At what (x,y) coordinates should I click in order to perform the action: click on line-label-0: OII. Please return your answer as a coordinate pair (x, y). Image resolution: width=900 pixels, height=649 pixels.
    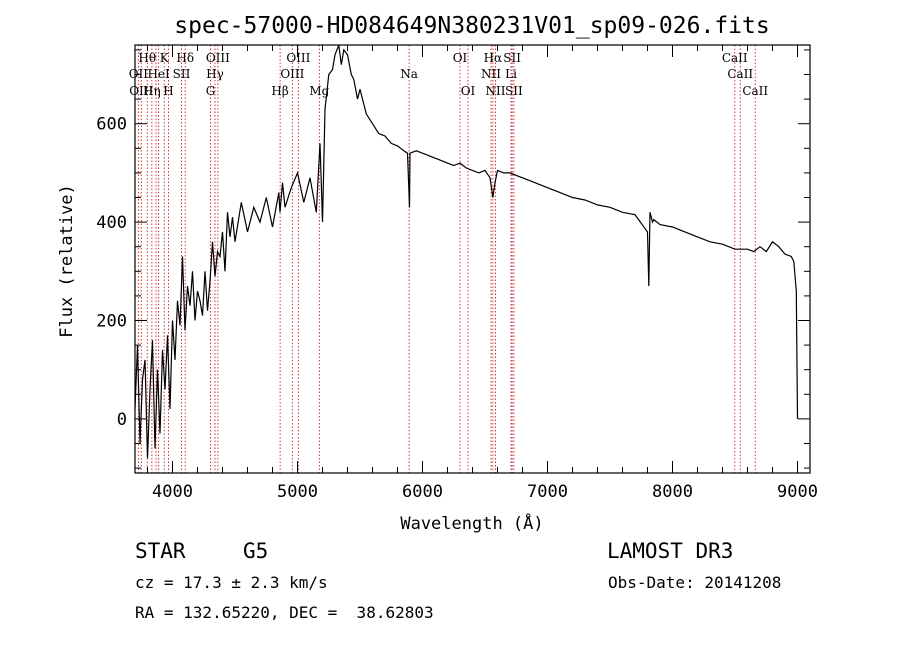
    Looking at the image, I should click on (139, 74).